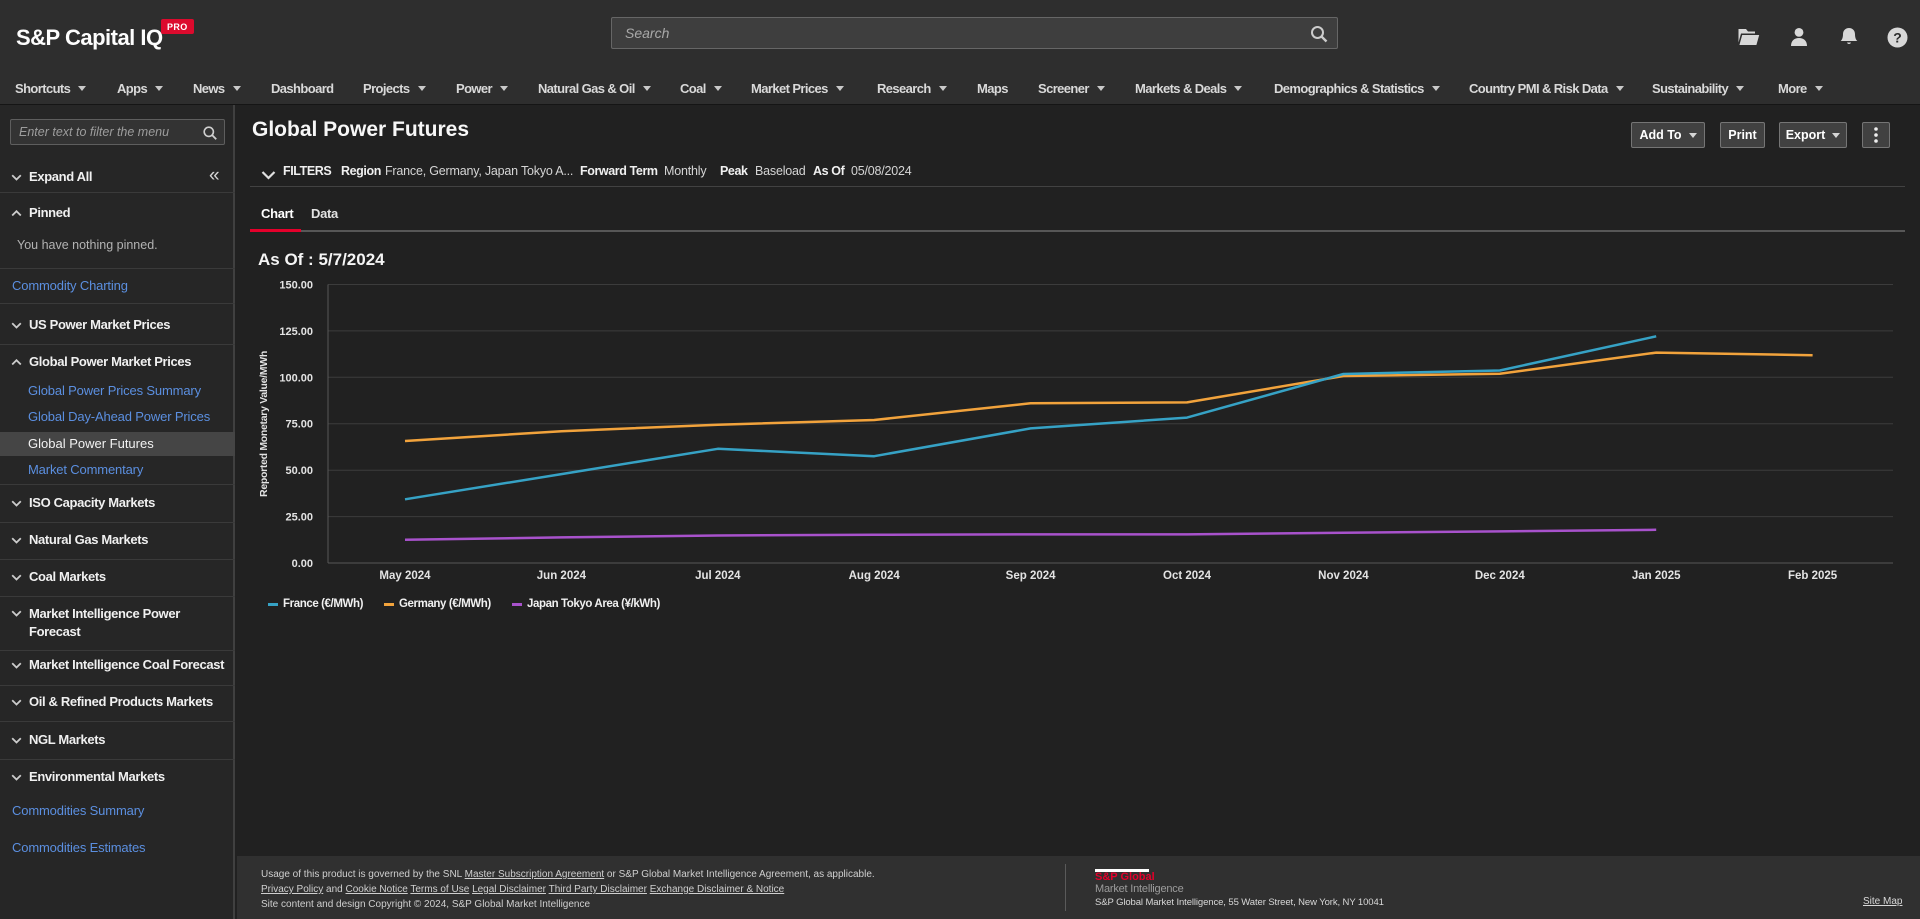  I want to click on svg-text: Reported Monetary Value/MWh, so click(264, 424).